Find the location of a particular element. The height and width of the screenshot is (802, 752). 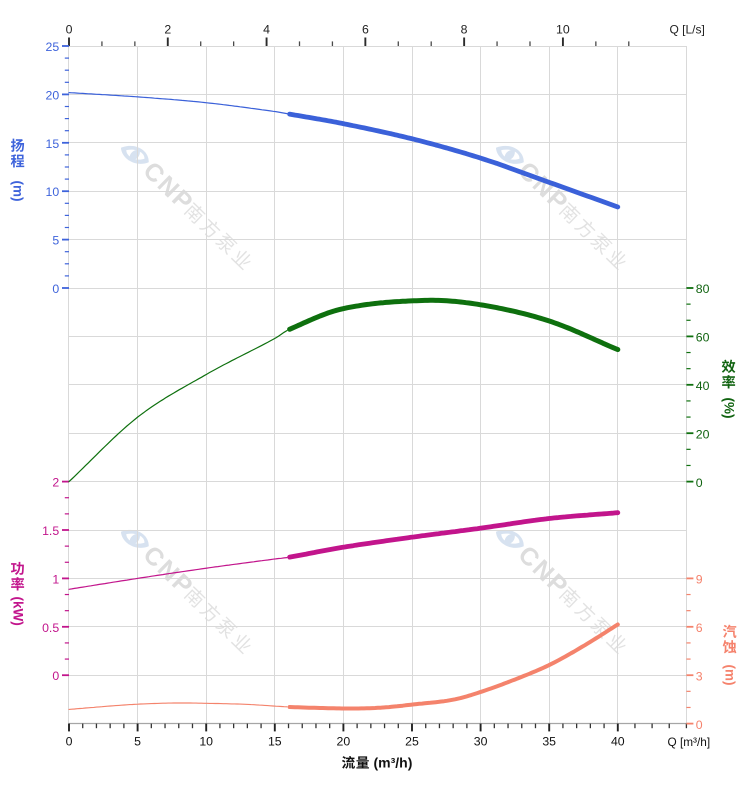

svg-text: (m³/h) is located at coordinates (393, 763).